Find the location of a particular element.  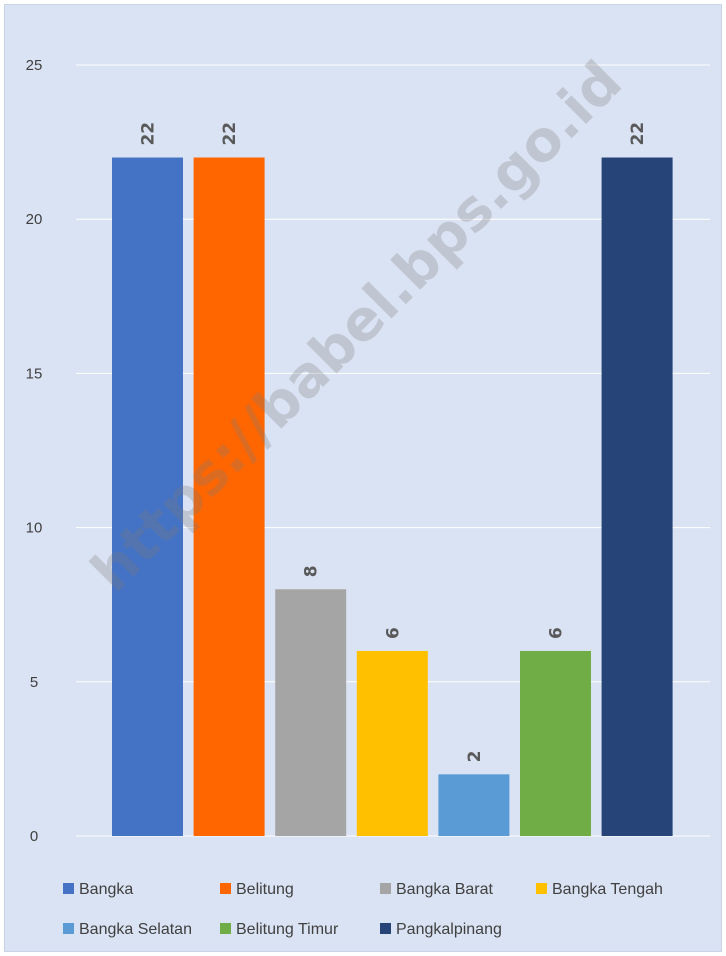

bar-bangka-selatan is located at coordinates (474, 805).